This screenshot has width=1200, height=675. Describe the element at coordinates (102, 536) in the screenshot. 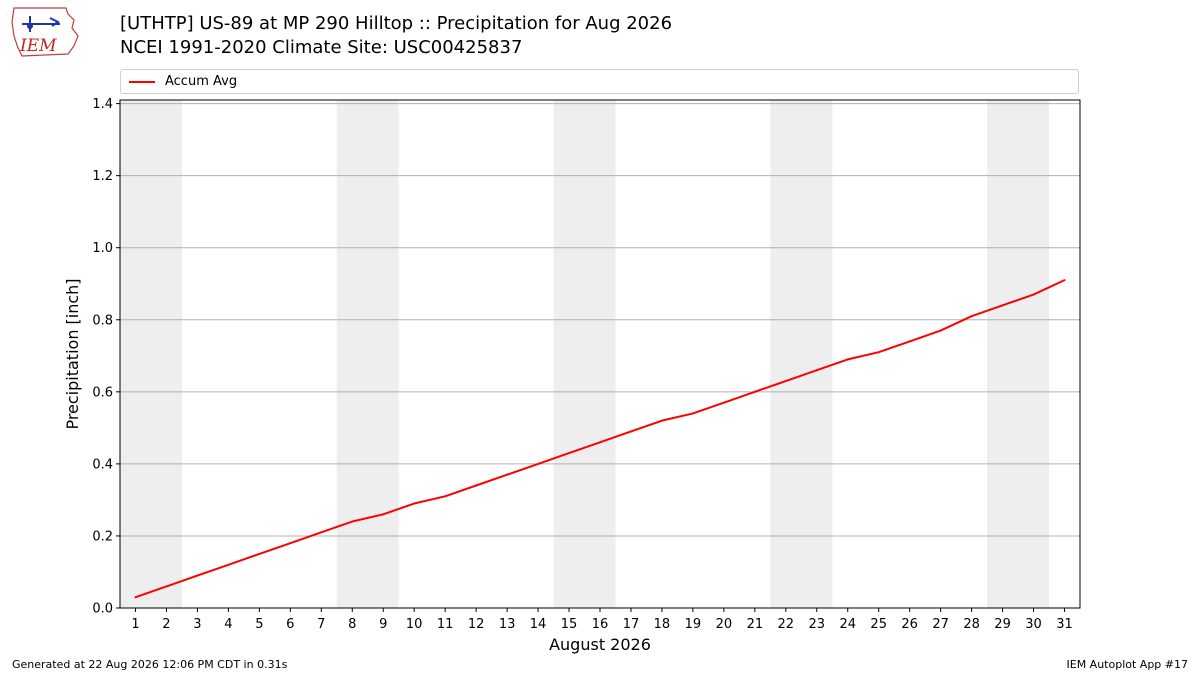

I see `y-tick-label-1: 0.2` at that location.